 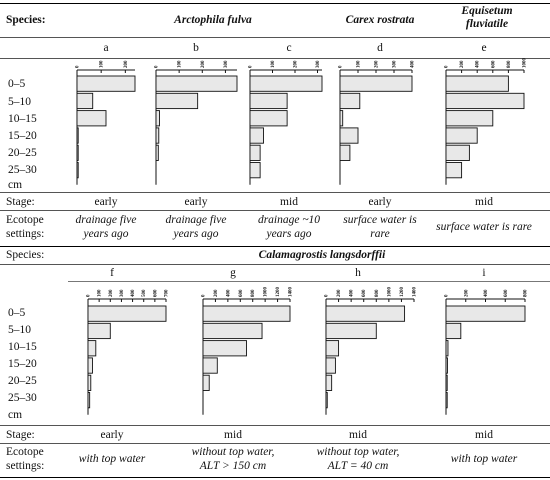 What do you see at coordinates (358, 435) in the screenshot?
I see `stage-h: mid` at bounding box center [358, 435].